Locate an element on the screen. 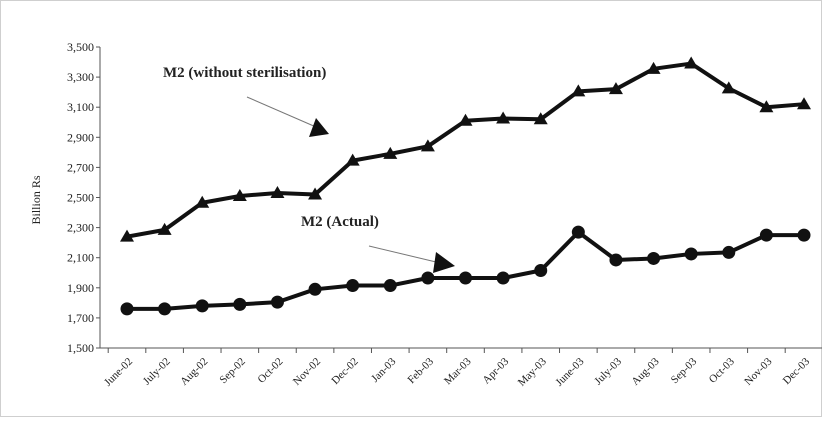 Image resolution: width=822 pixels, height=422 pixels. x-tick-label: Sep-02 is located at coordinates (232, 371).